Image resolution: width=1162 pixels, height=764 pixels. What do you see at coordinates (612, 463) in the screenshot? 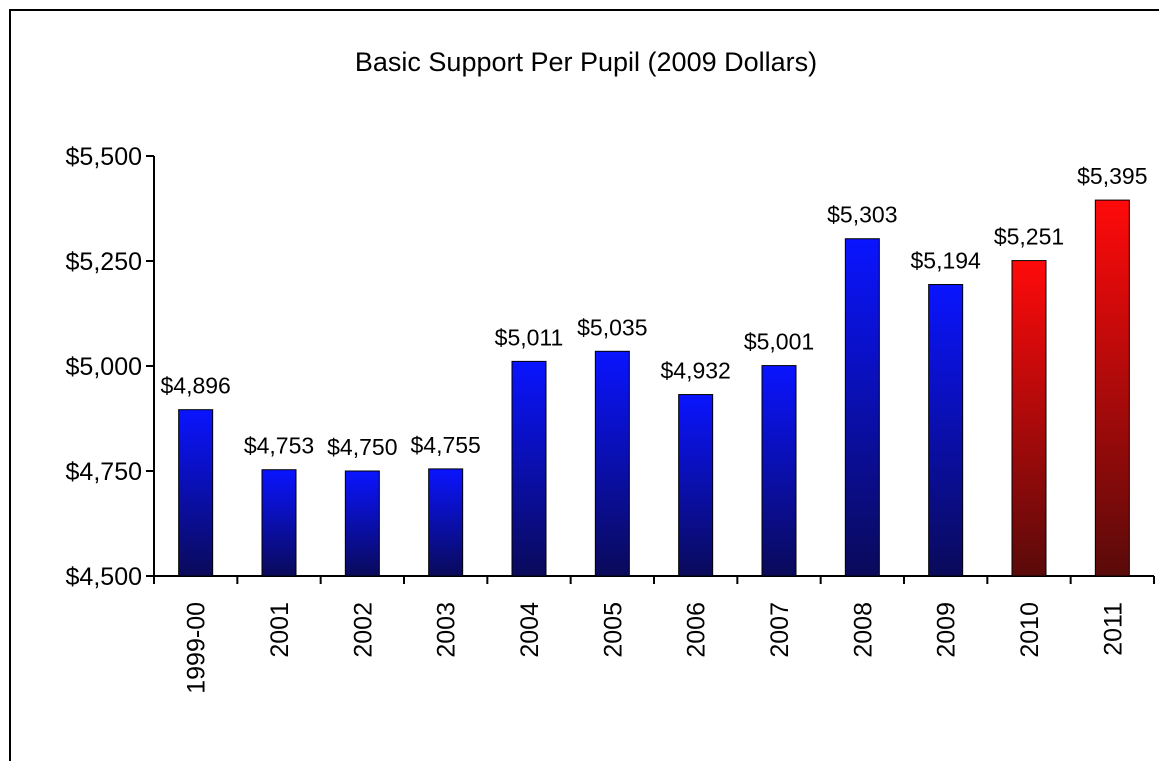
I see `bar-2005` at bounding box center [612, 463].